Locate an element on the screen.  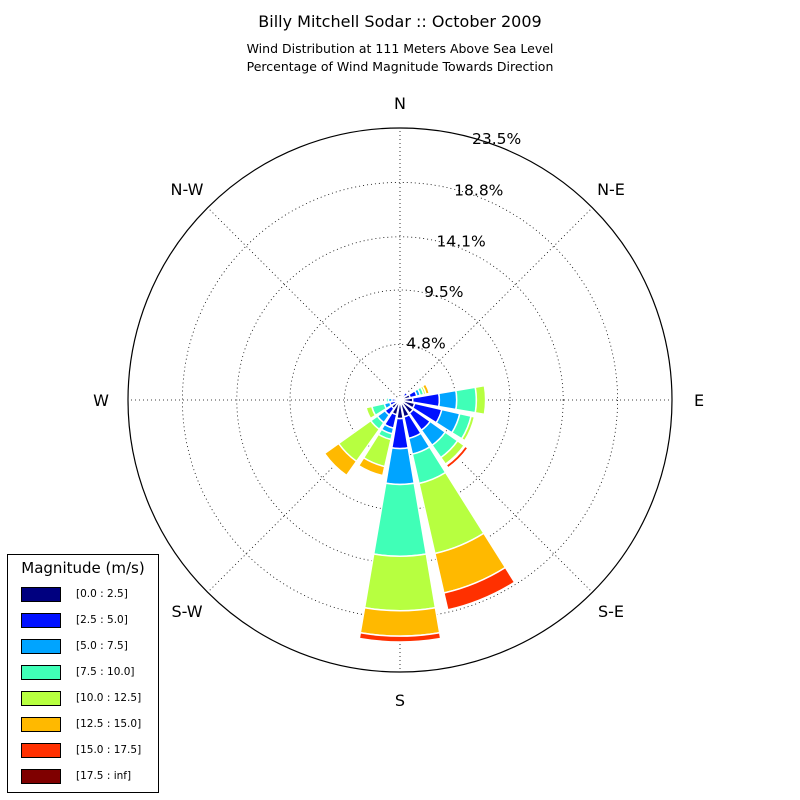
radial-tick-label: 4.8% is located at coordinates (425, 344).